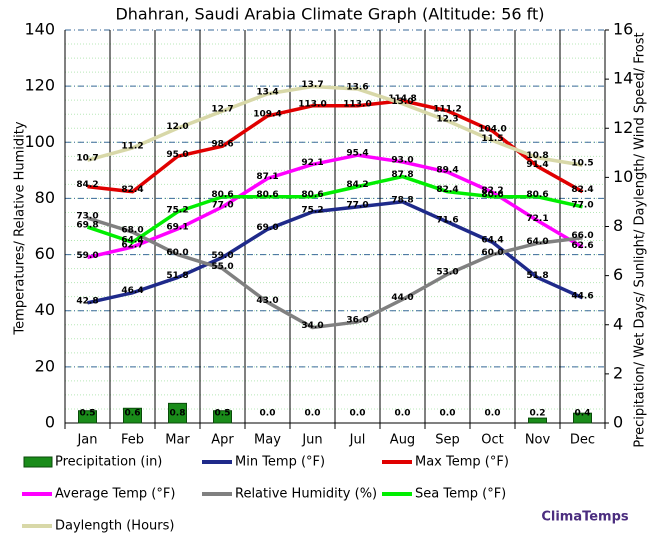 The image size is (661, 543). Describe the element at coordinates (114, 526) in the screenshot. I see `legend-label: Daylength (Hours)` at that location.